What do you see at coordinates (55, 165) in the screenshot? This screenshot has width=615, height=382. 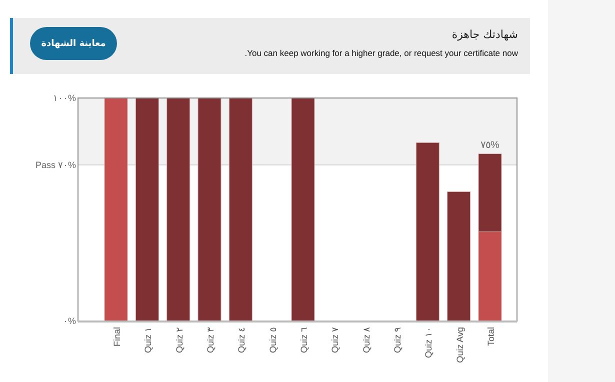 I see `y-tick-label: Pass ٧٠%` at bounding box center [55, 165].